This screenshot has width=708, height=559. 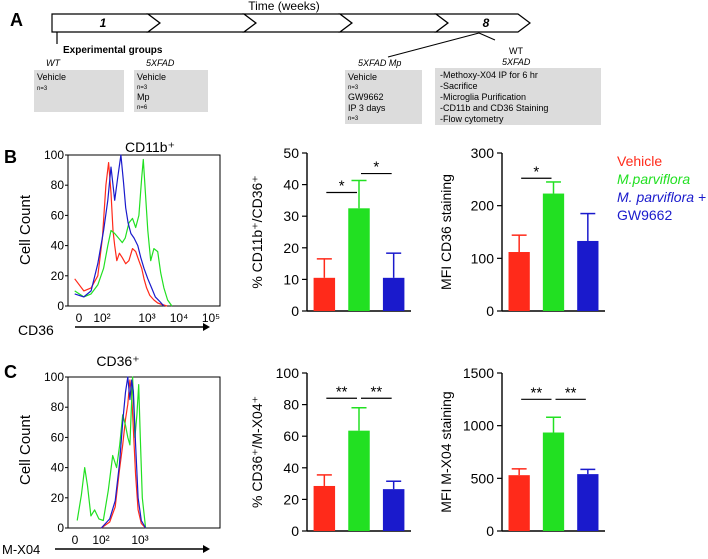 I want to click on procedure-box, so click(x=518, y=96).